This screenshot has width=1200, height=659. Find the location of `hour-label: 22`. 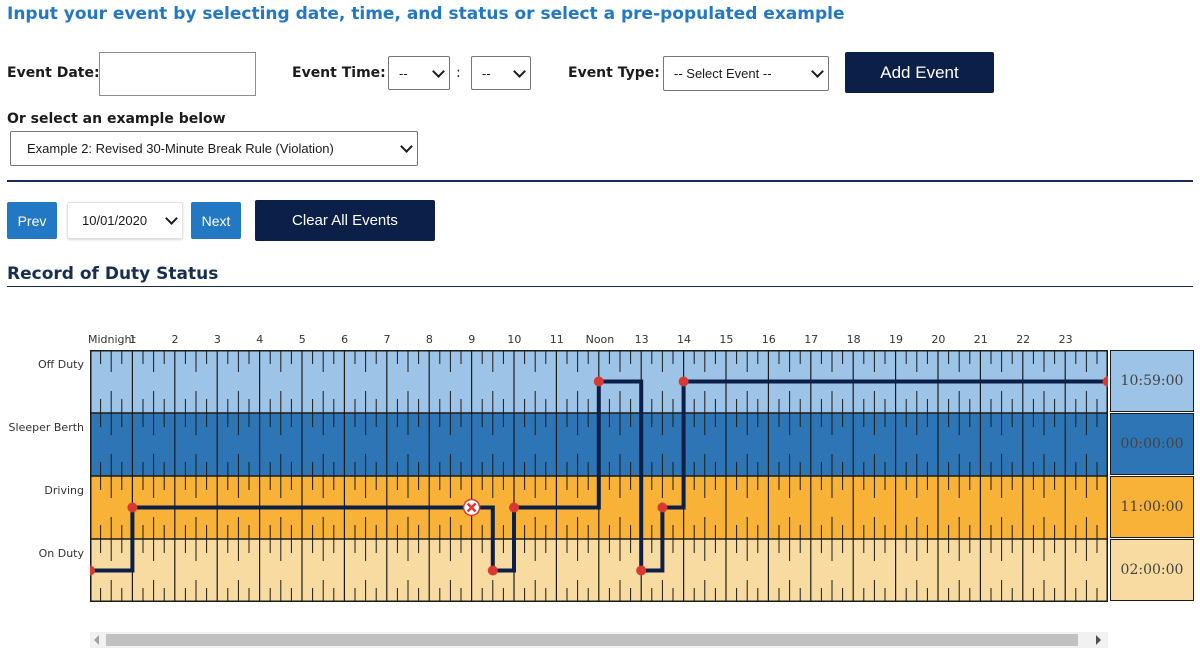

hour-label: 22 is located at coordinates (1023, 339).